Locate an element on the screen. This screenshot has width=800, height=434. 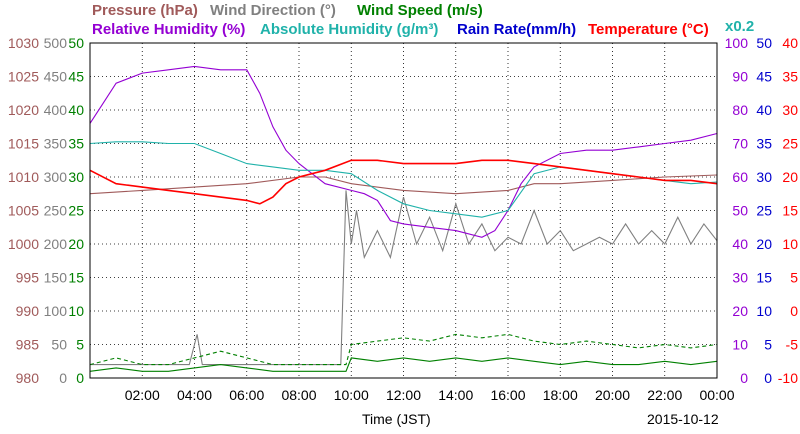
x-tick-label: 06:00 is located at coordinates (246, 395).